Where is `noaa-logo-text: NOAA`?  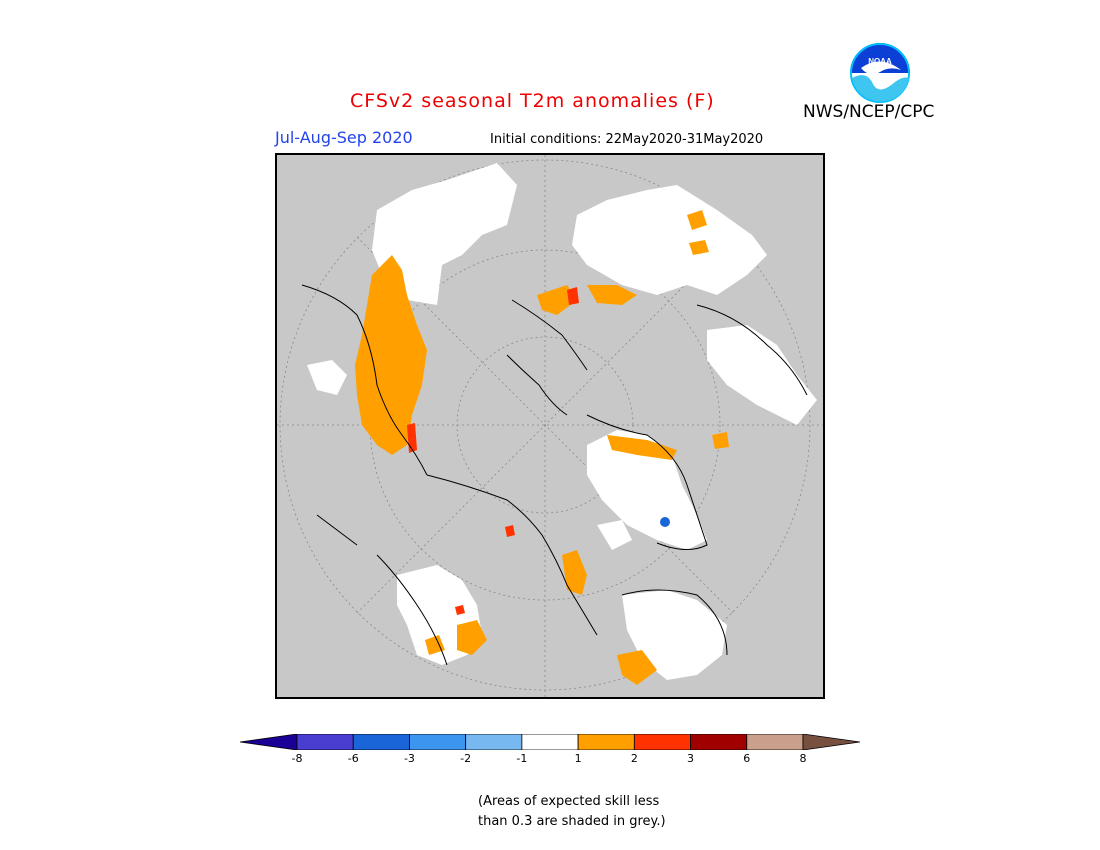
noaa-logo-text: NOAA is located at coordinates (880, 61).